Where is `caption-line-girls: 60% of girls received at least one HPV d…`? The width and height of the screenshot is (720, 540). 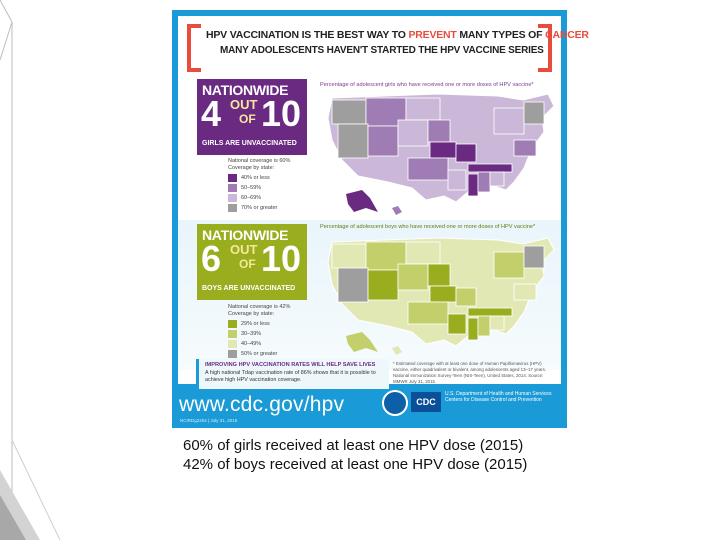
caption-line-girls: 60% of girls received at least one HPV d… is located at coordinates (353, 445).